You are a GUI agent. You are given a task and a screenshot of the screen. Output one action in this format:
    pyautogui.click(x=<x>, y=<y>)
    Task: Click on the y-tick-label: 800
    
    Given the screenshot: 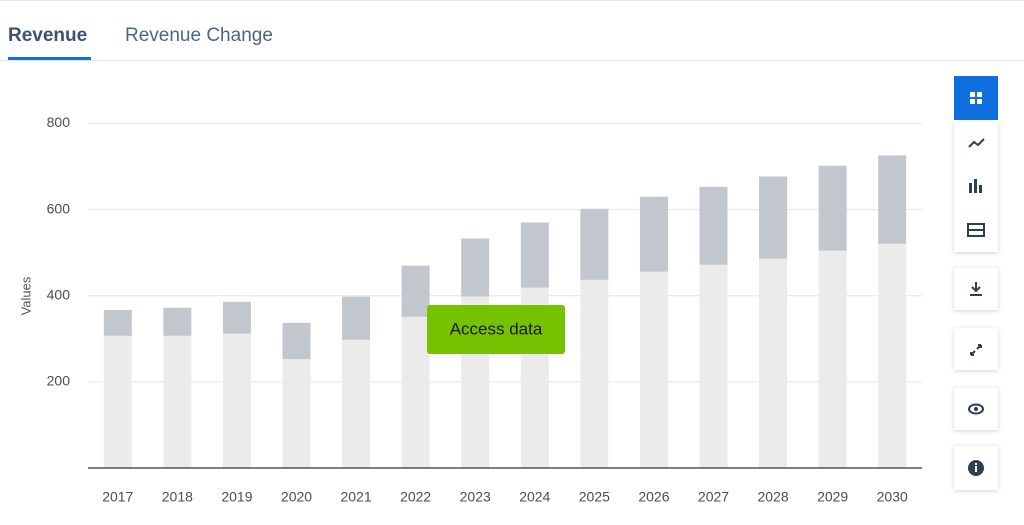 What is the action you would take?
    pyautogui.click(x=59, y=122)
    